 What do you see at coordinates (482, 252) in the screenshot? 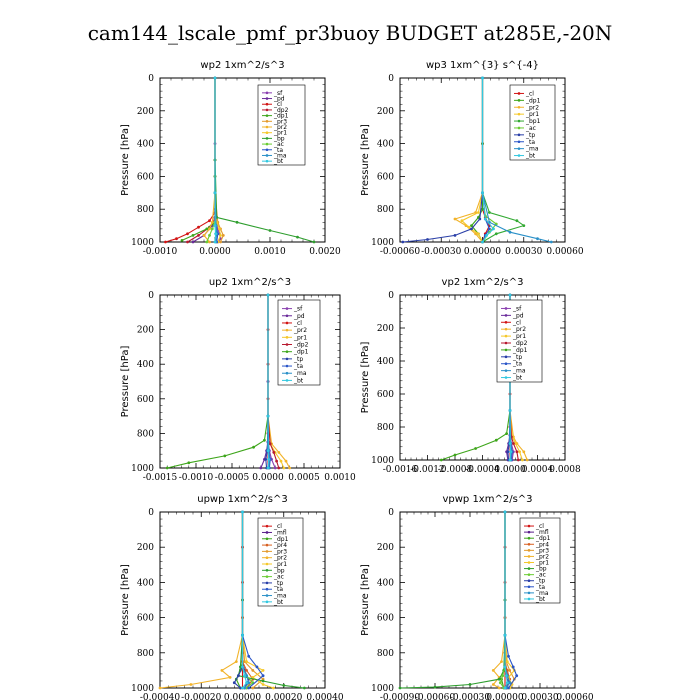
I see `x-tick-label: 0.00000` at bounding box center [482, 252].